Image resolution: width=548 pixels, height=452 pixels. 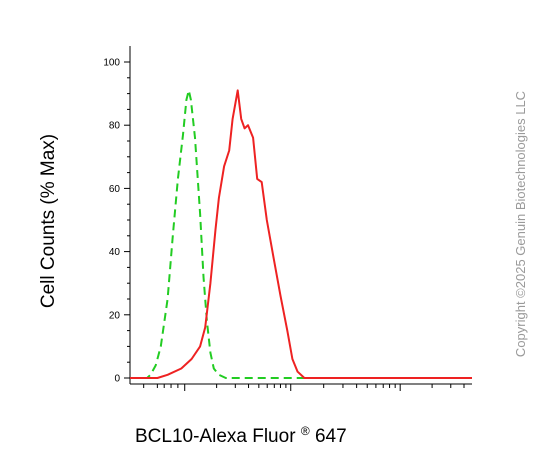 I want to click on y-axis: 0 20 40 60 80 100, so click(x=117, y=215).